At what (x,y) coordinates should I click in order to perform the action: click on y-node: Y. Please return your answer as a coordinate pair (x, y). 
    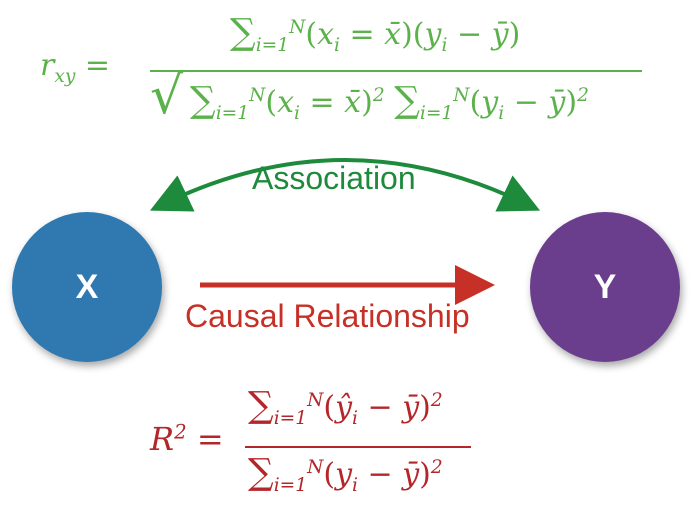
    Looking at the image, I should click on (605, 287).